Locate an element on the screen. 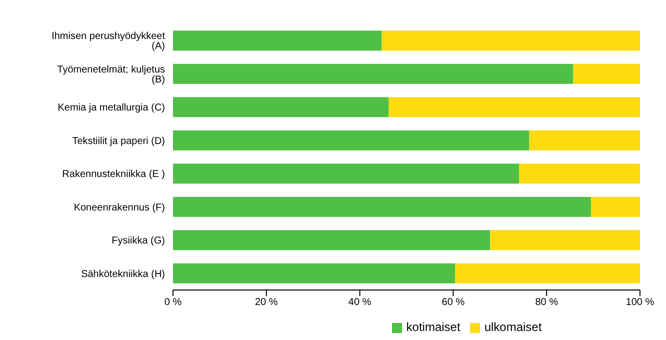 Image resolution: width=666 pixels, height=340 pixels. x-tick-label: 60 % is located at coordinates (453, 302).